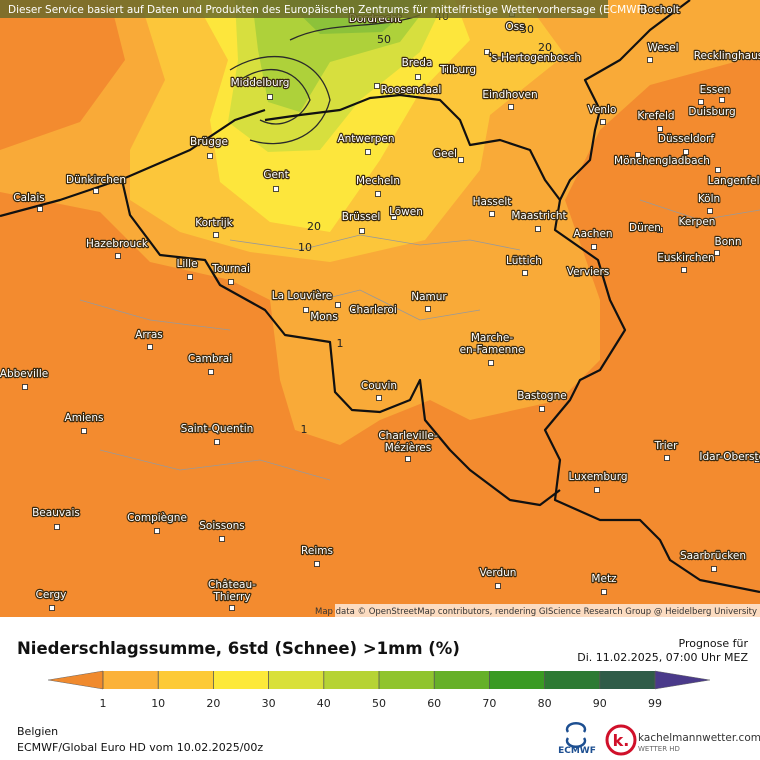  Describe the element at coordinates (96, 180) in the screenshot. I see `city-label: Dünkirchen` at that location.